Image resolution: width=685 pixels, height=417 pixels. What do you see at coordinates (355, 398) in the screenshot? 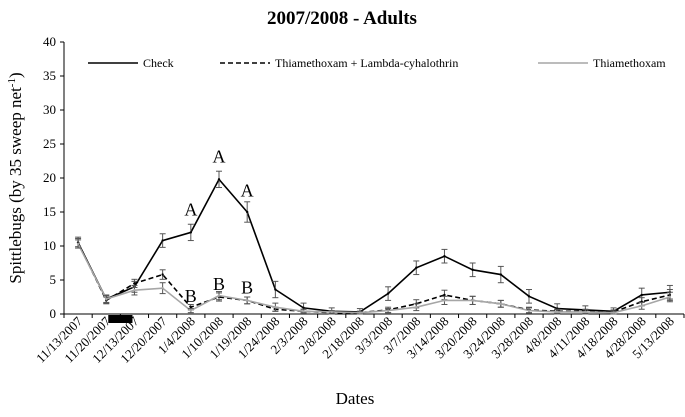
I see `x-axis-title: Dates` at bounding box center [355, 398].